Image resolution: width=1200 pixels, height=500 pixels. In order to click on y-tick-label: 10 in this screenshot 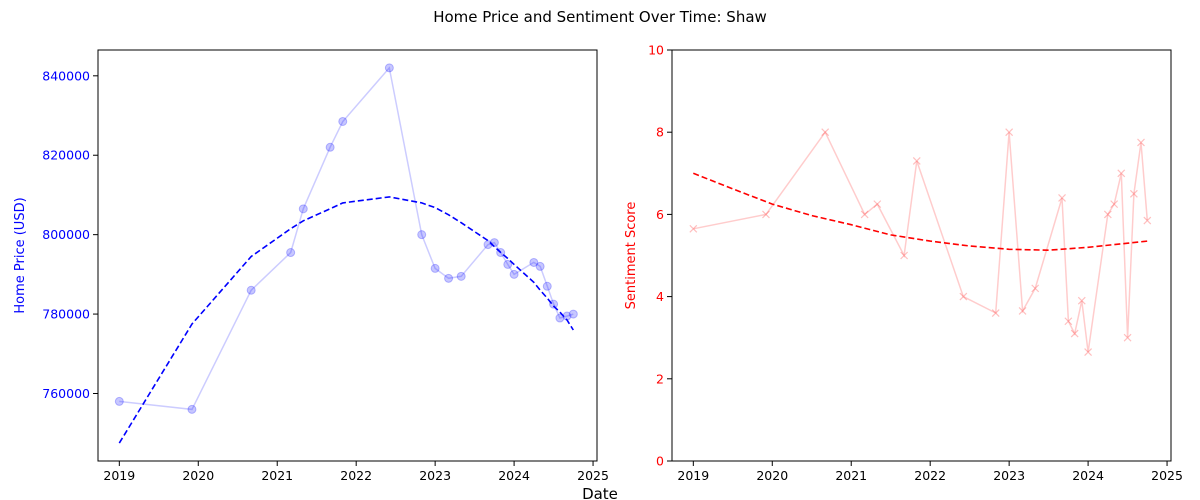, I will do `click(656, 50)`.